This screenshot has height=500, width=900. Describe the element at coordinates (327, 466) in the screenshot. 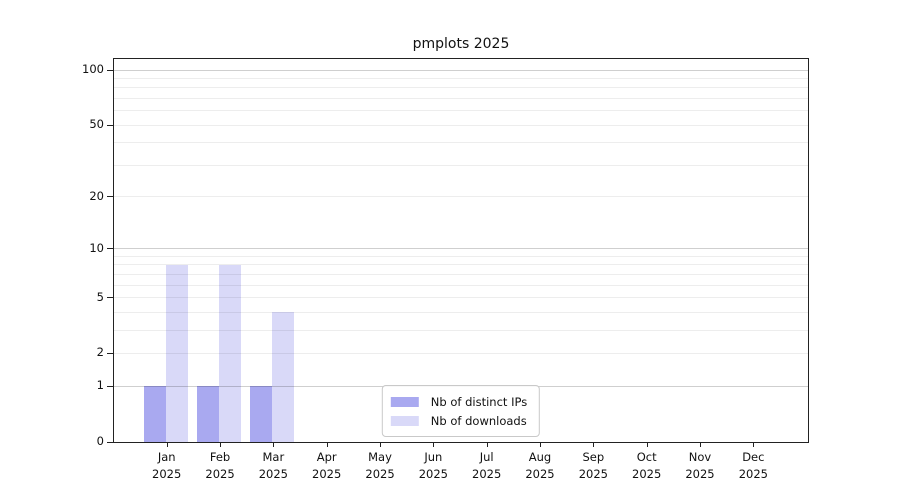

I see `x-month-label: Apr 2025` at that location.